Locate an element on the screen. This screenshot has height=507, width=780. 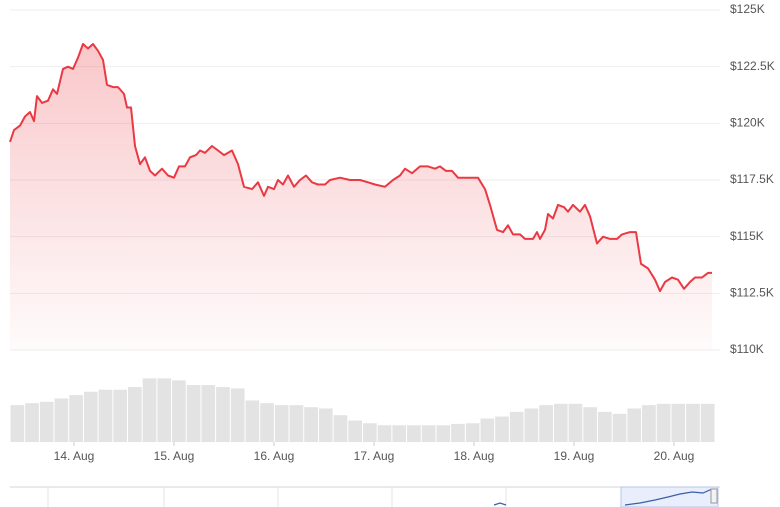
y-tick-label: $115K is located at coordinates (747, 236).